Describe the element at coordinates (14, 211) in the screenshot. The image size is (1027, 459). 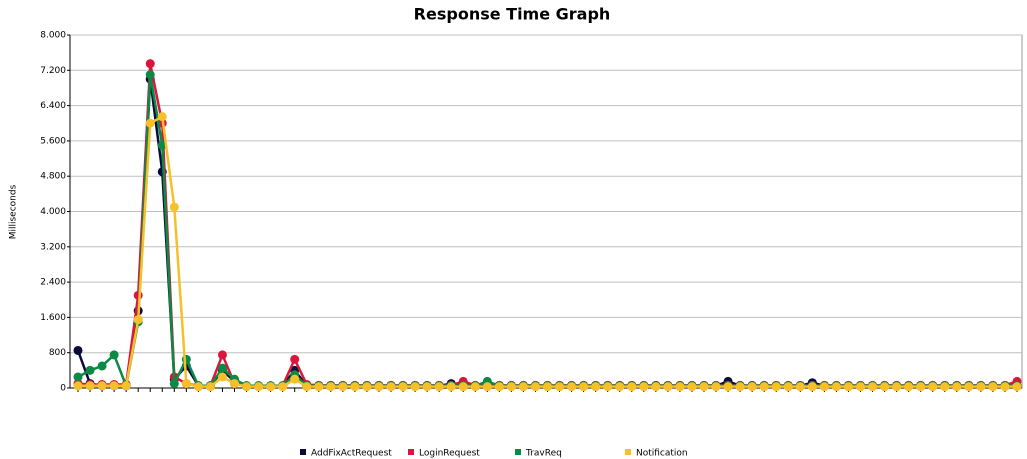
I see `y-axis-label: Milliseconds` at that location.